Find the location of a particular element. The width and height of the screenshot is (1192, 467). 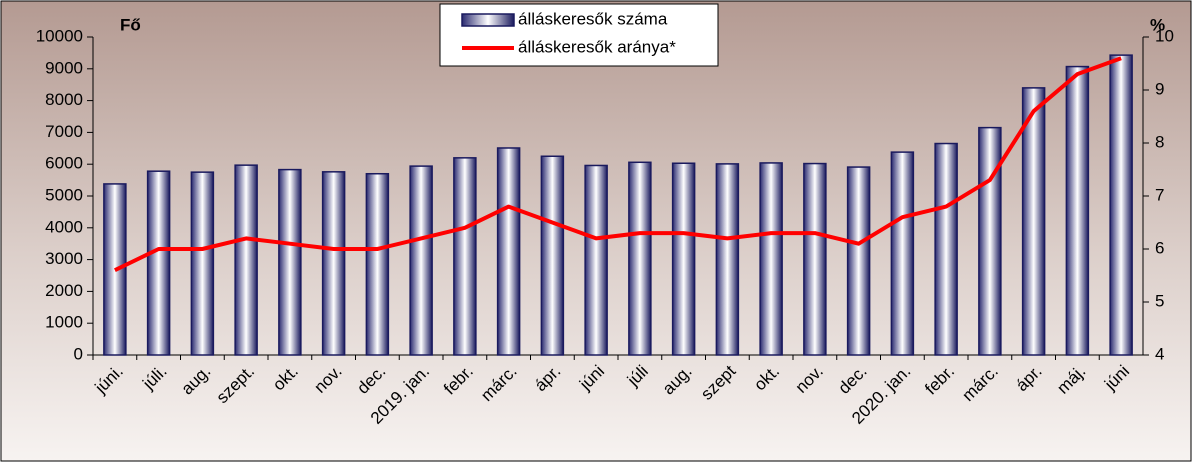

y-tick-label: 7000 is located at coordinates (64, 131).